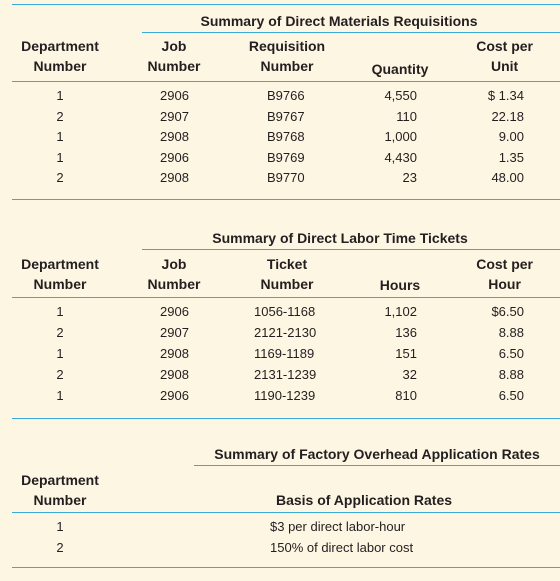 The image size is (560, 581). What do you see at coordinates (377, 465) in the screenshot?
I see `overhead-title-rule` at bounding box center [377, 465].